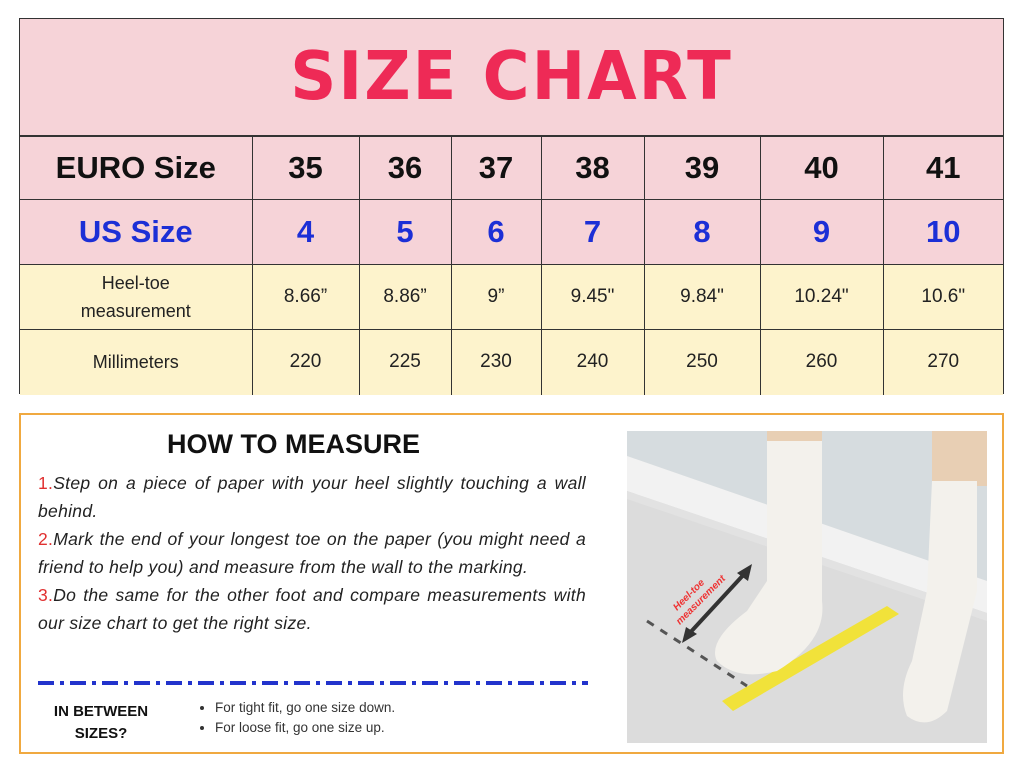 The image size is (1024, 770). Describe the element at coordinates (305, 708) in the screenshot. I see `tip: For tight fit, go one size down.` at that location.